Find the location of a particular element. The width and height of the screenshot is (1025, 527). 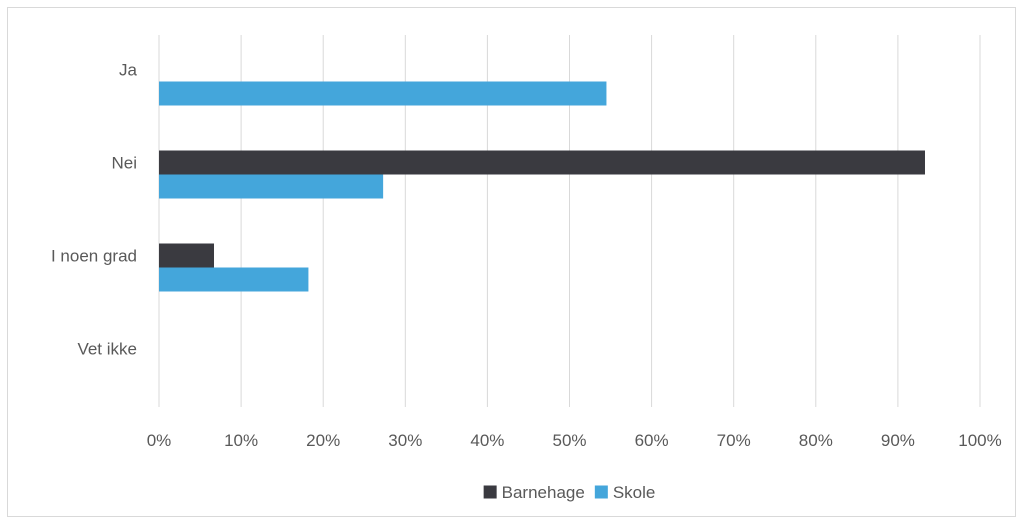

category-label: Nei is located at coordinates (124, 163).